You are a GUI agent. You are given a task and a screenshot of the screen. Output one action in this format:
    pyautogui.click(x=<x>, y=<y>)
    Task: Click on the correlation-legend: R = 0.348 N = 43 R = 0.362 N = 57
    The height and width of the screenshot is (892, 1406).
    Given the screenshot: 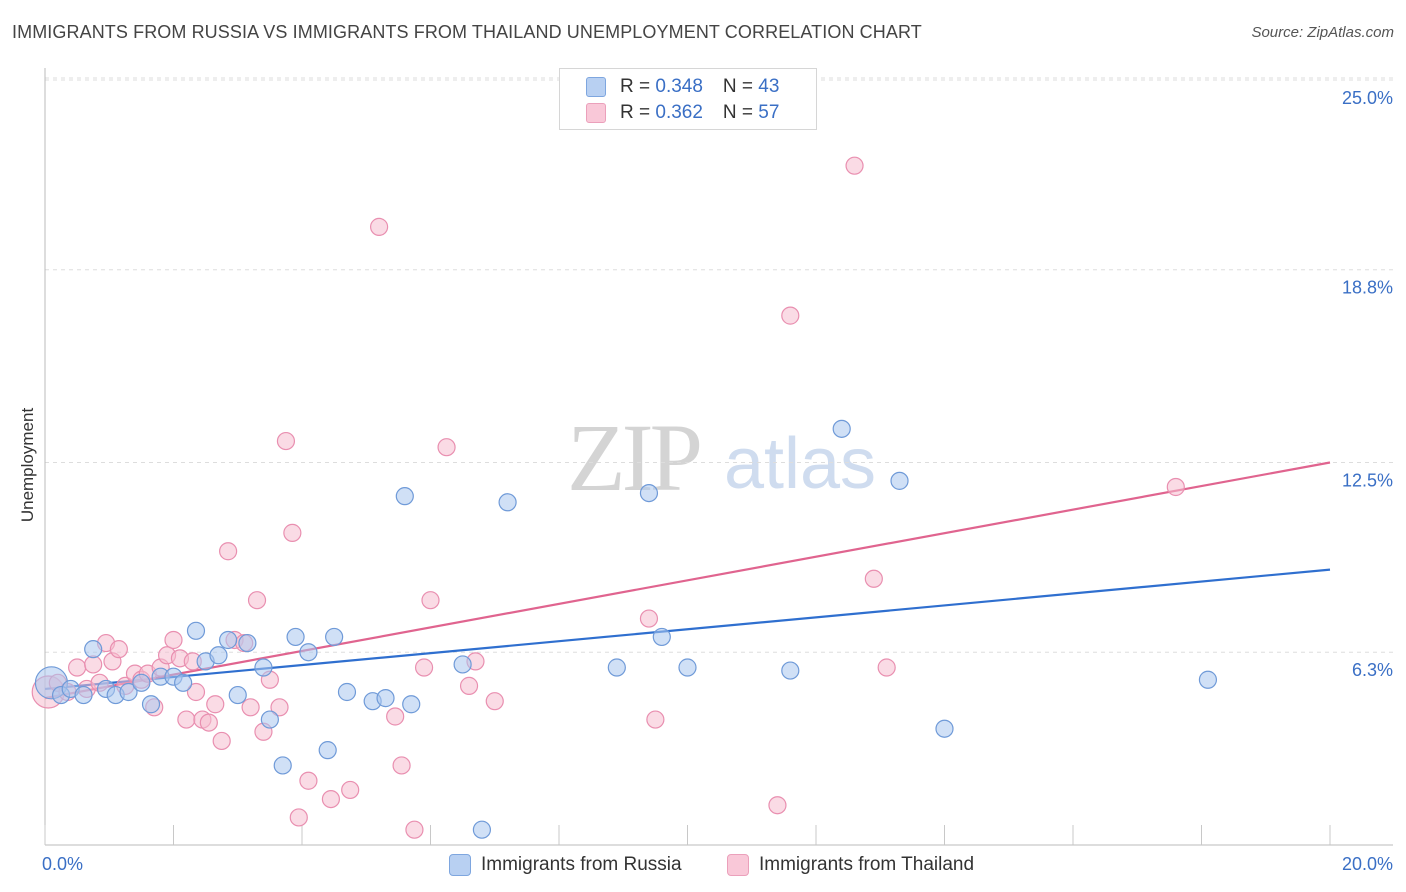 What is the action you would take?
    pyautogui.click(x=688, y=99)
    